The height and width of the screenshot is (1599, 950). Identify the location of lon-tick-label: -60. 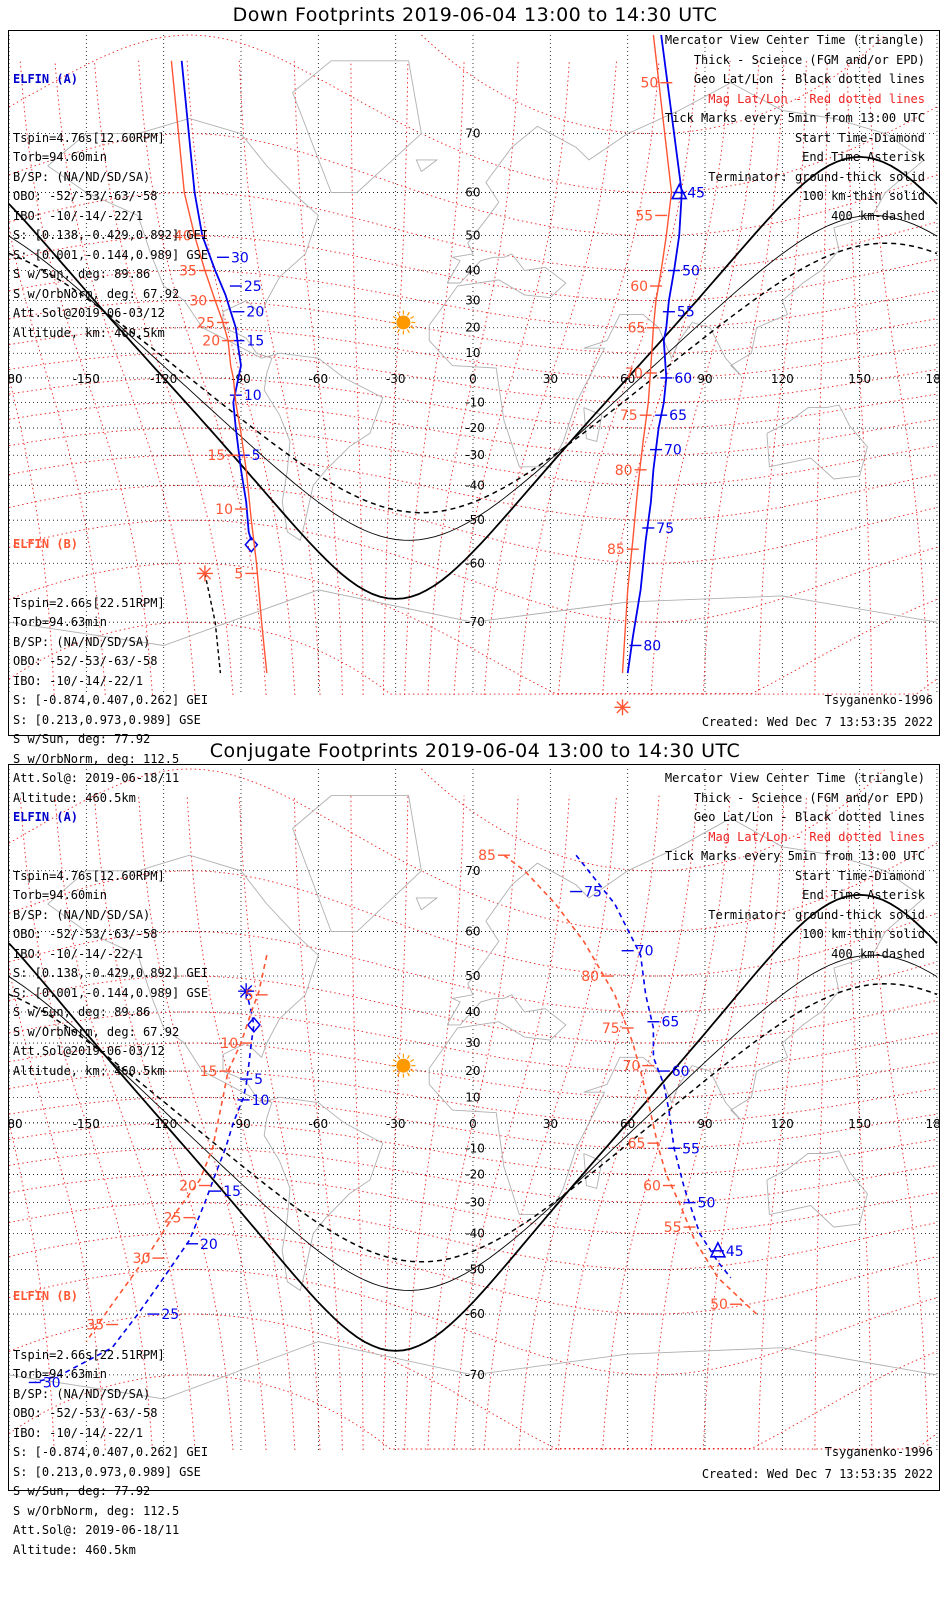
(319, 379).